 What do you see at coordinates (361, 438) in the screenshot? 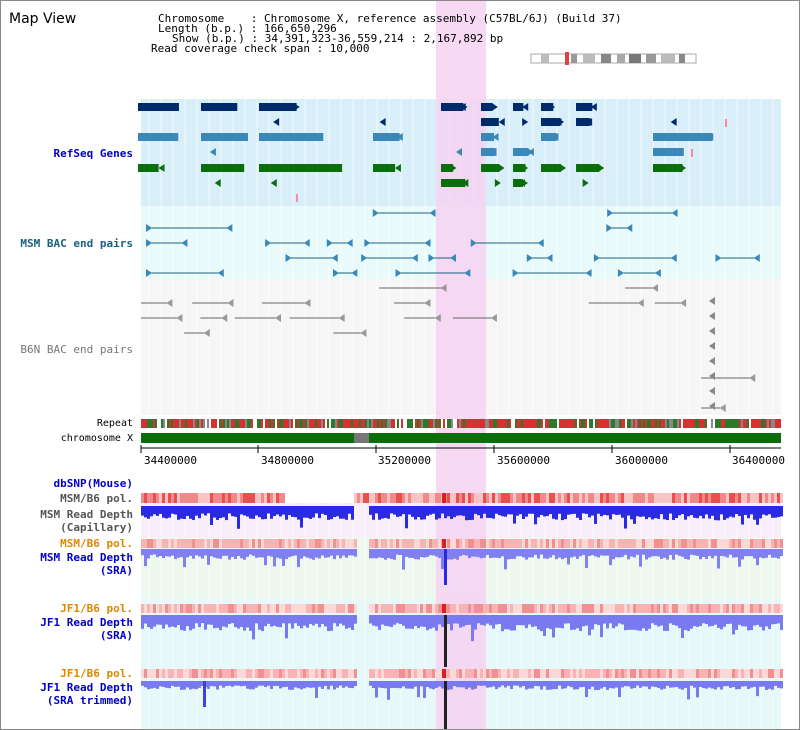
I see `chromosome-gap` at bounding box center [361, 438].